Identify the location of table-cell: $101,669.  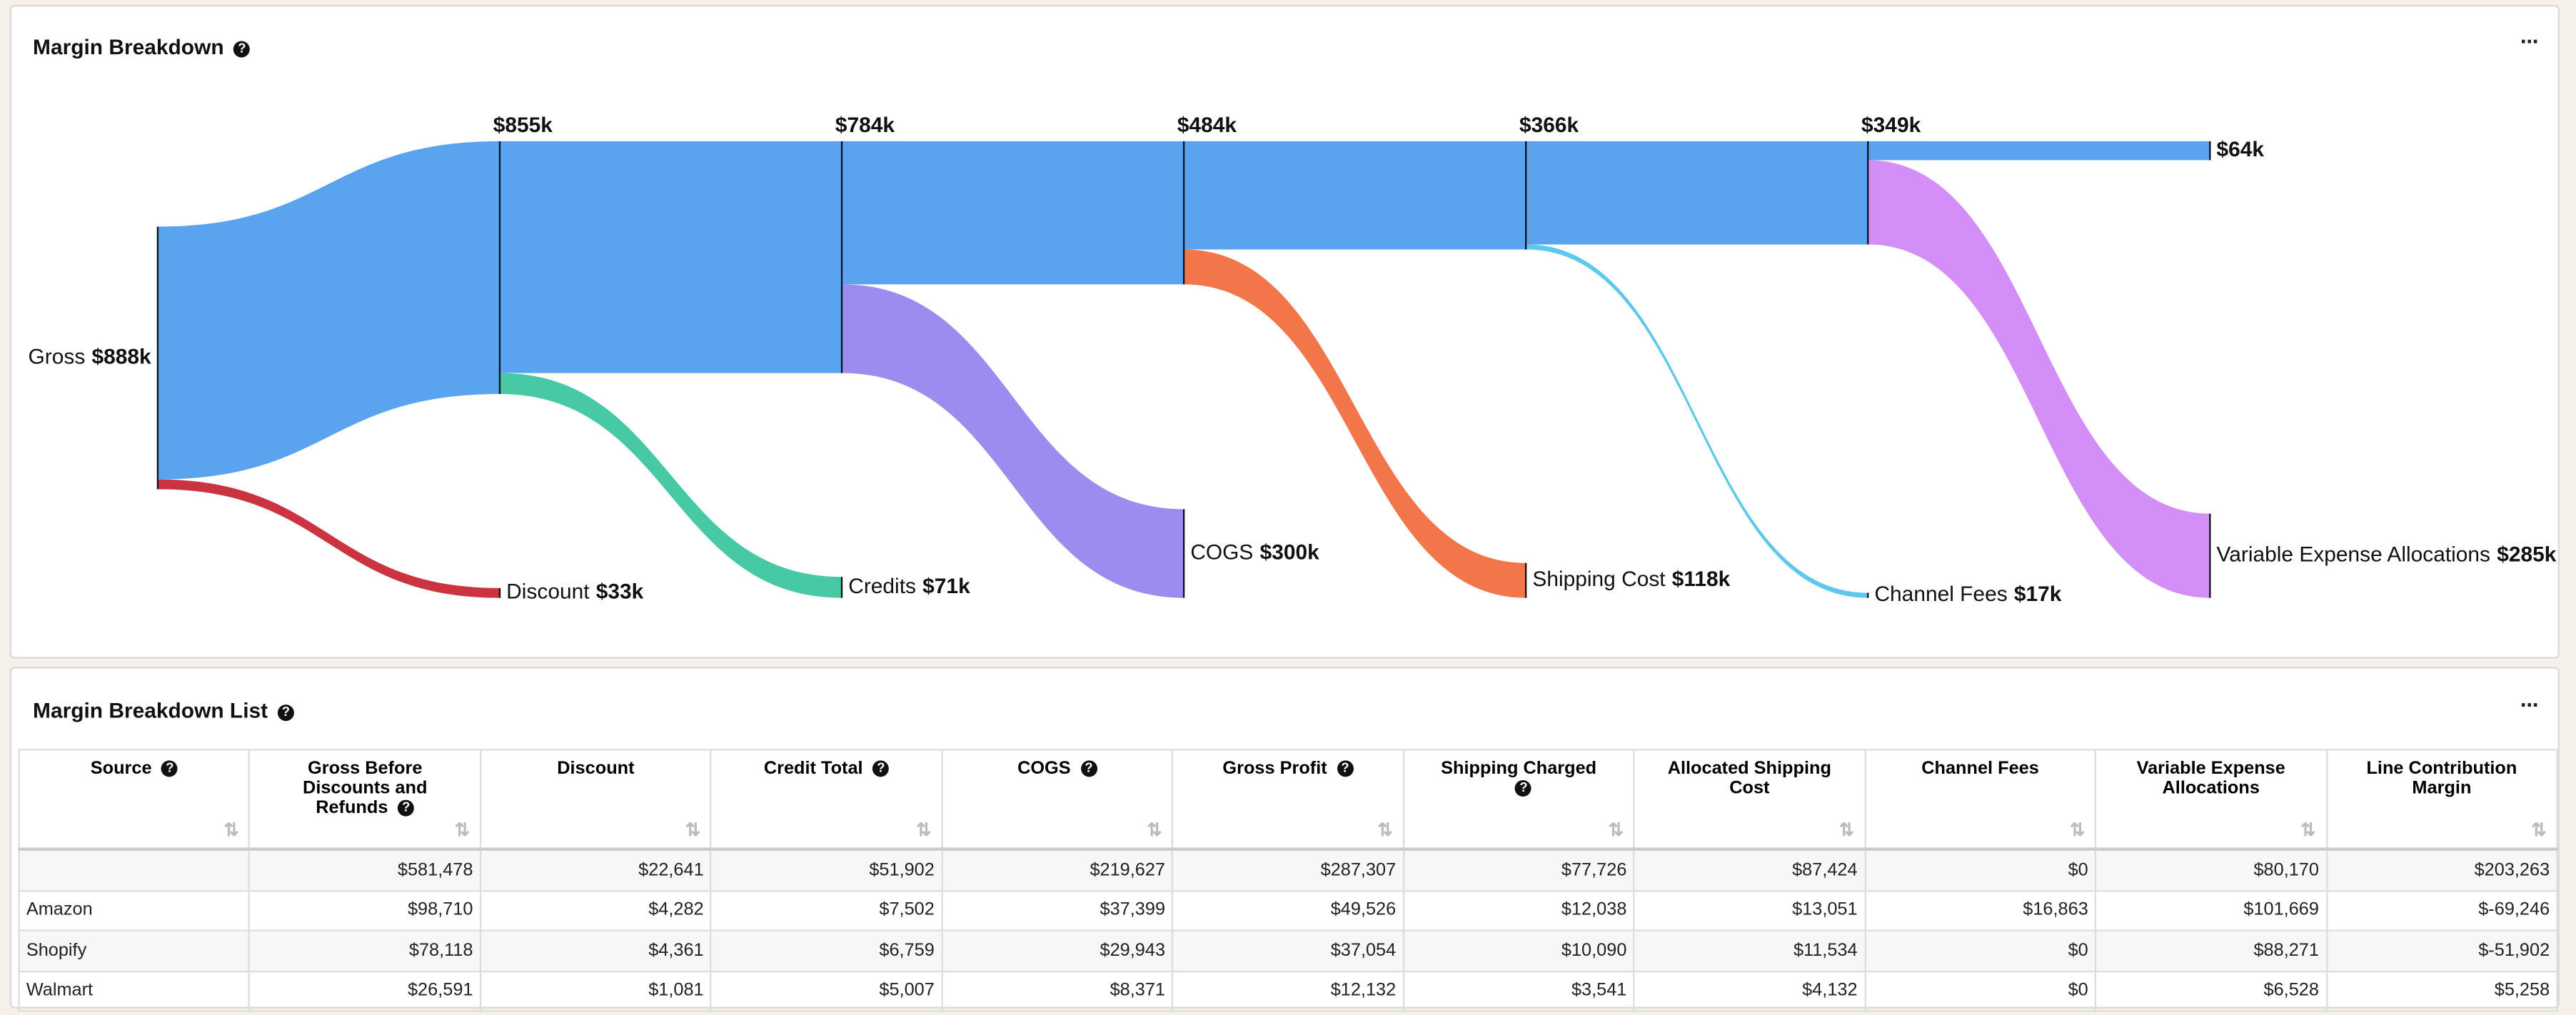
(2211, 910).